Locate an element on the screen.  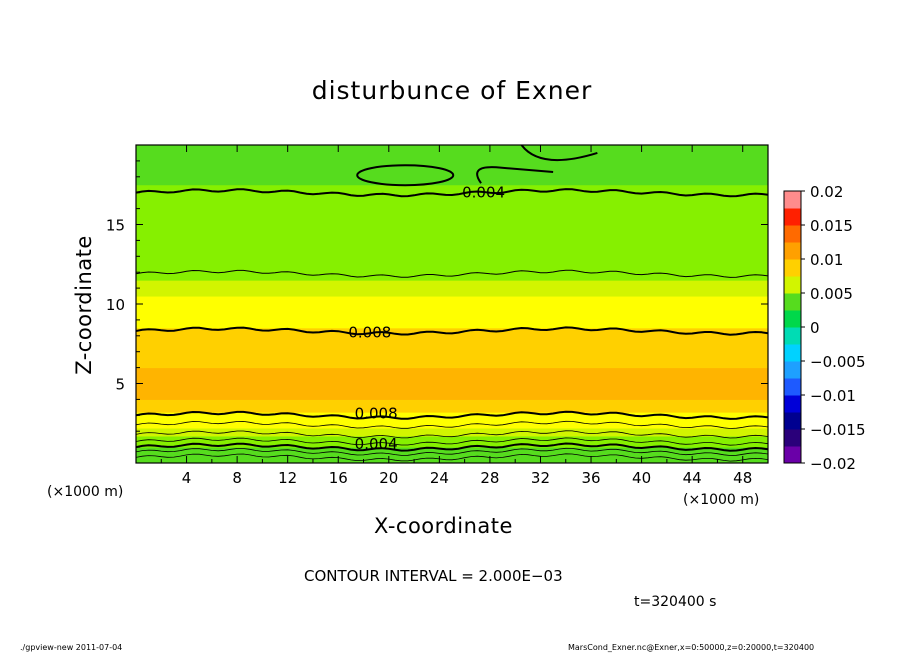
x-tick-label: 12 is located at coordinates (287, 478).